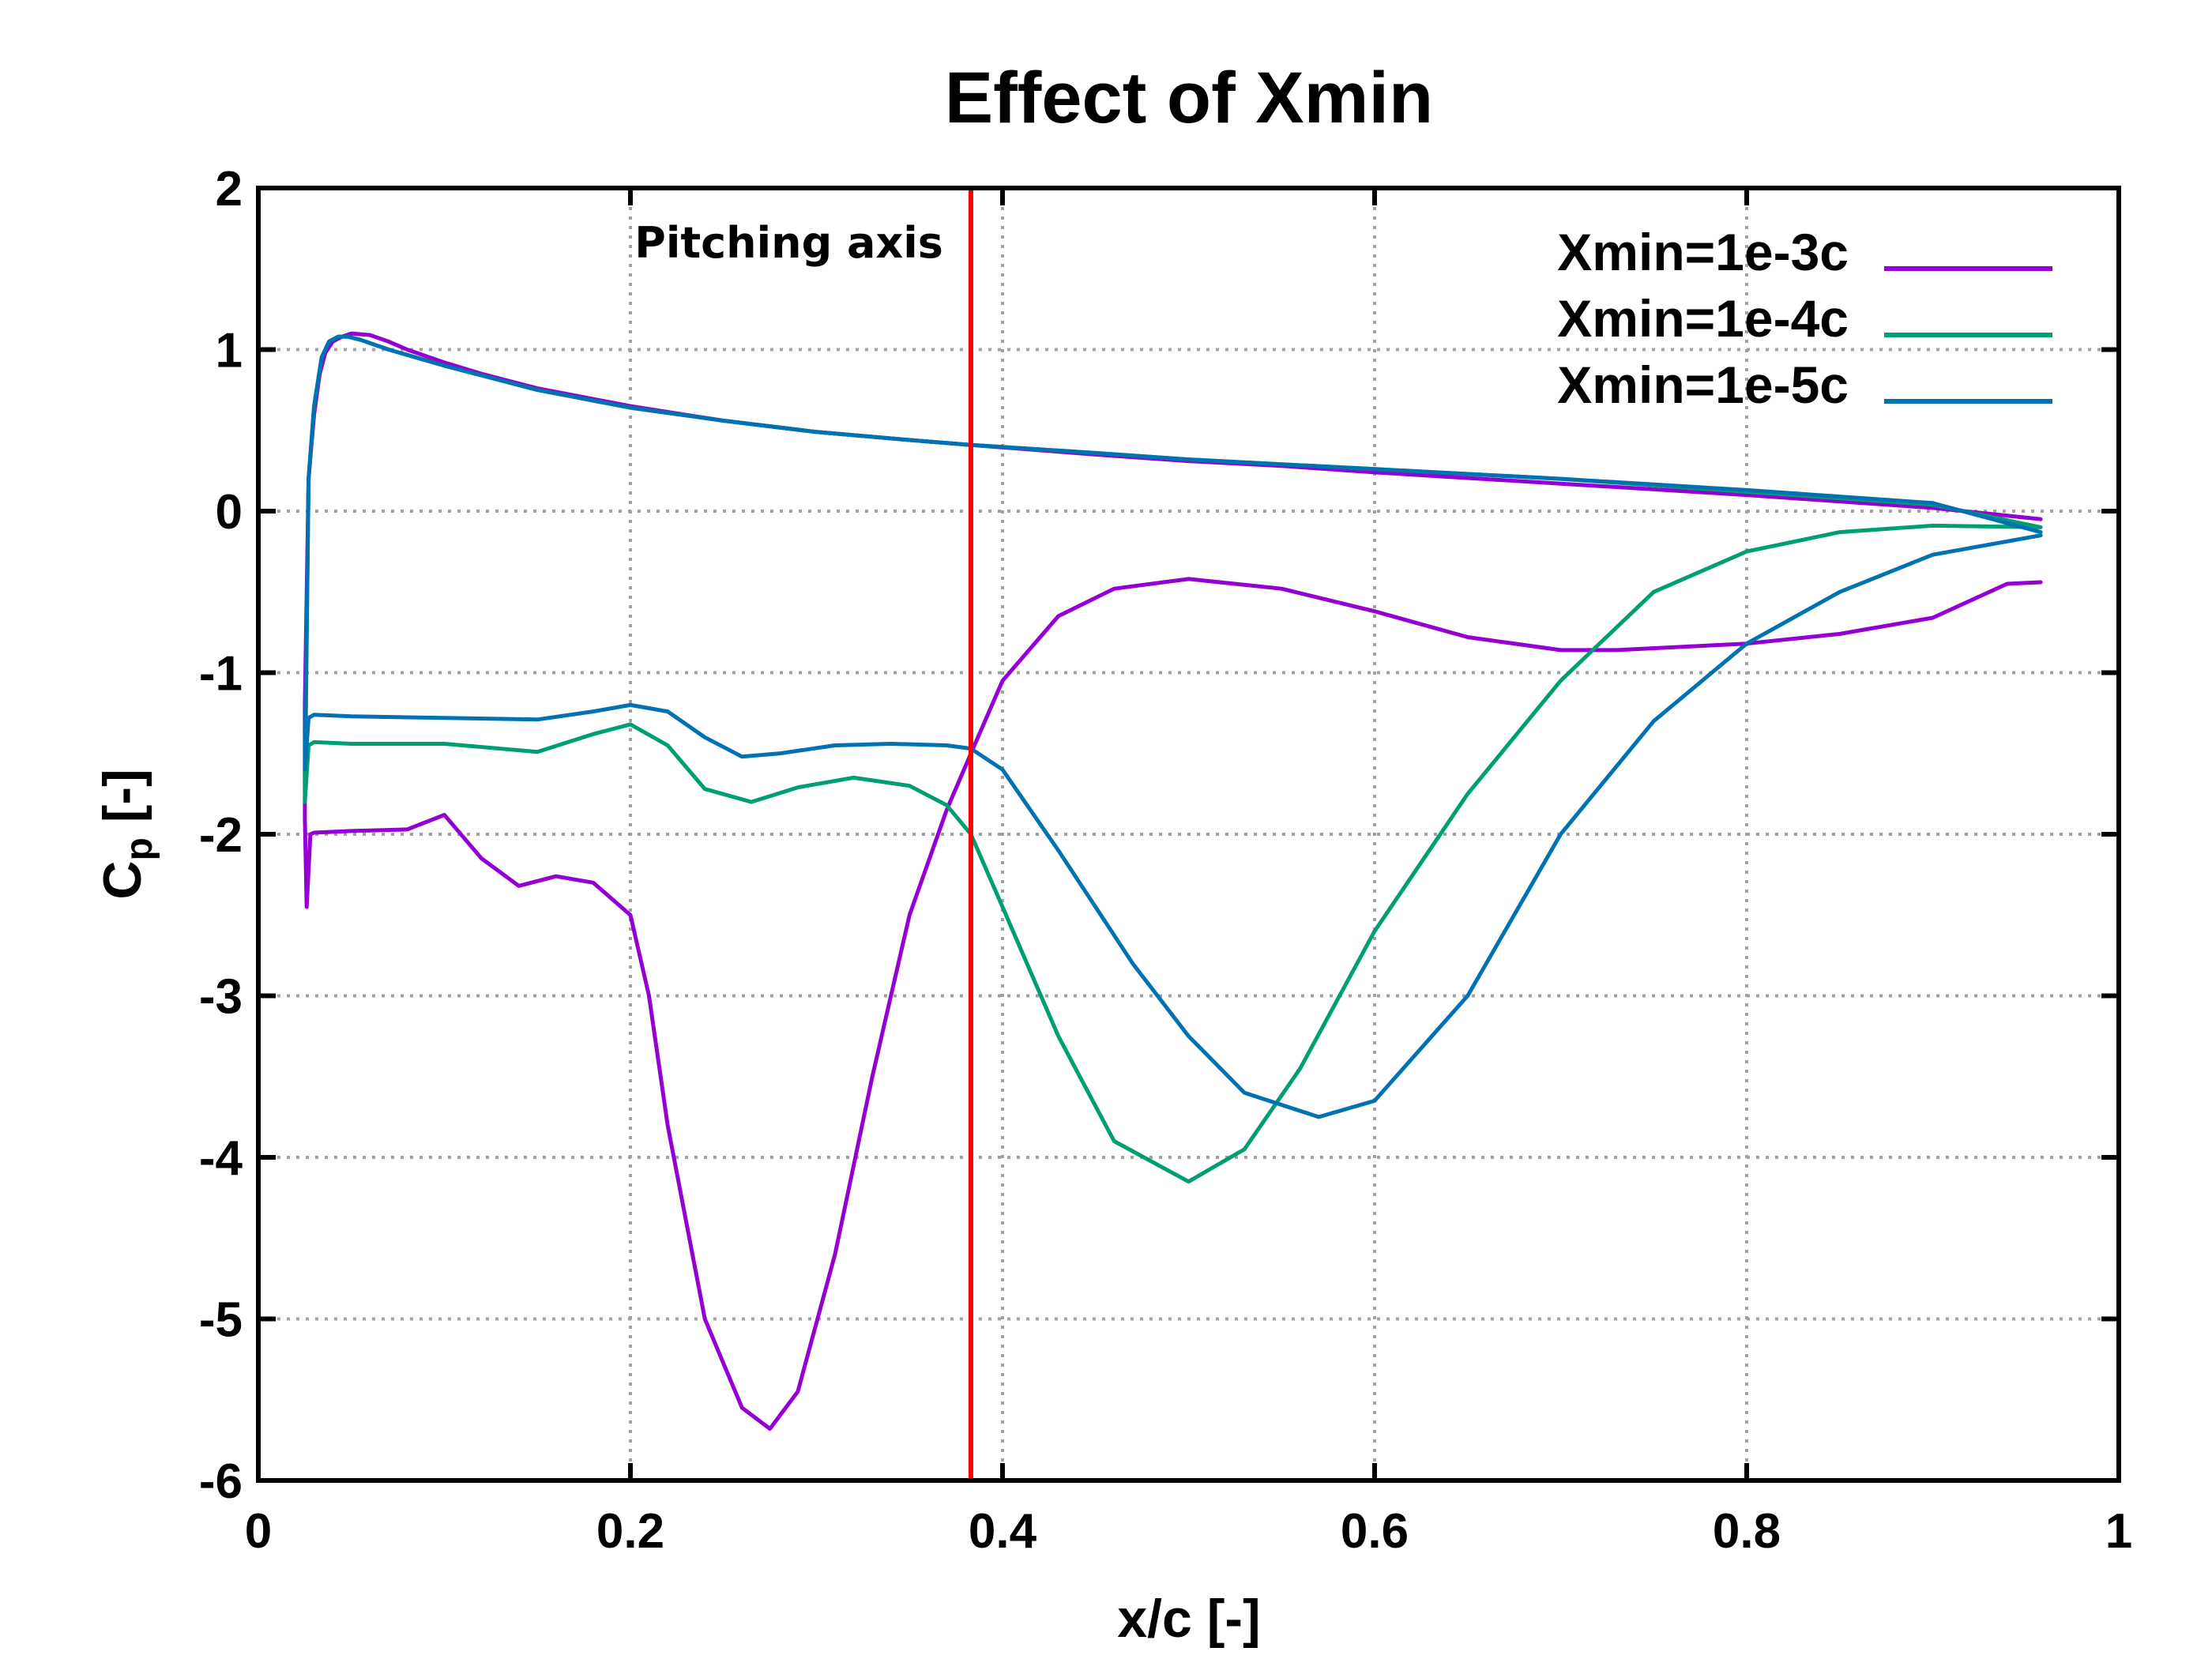  Describe the element at coordinates (221, 836) in the screenshot. I see `y-tick-label: -2` at that location.